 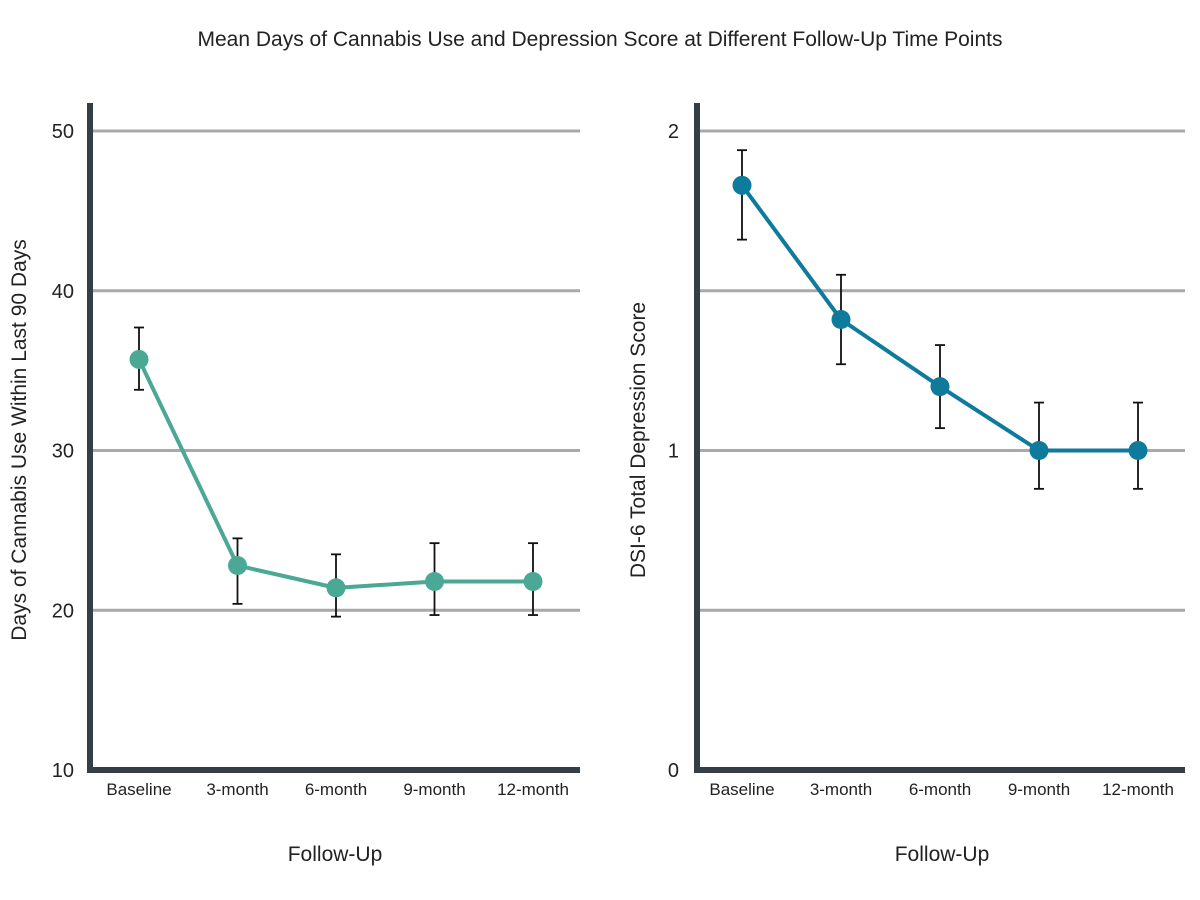 What do you see at coordinates (63, 611) in the screenshot?
I see `y-tick-label: 20` at bounding box center [63, 611].